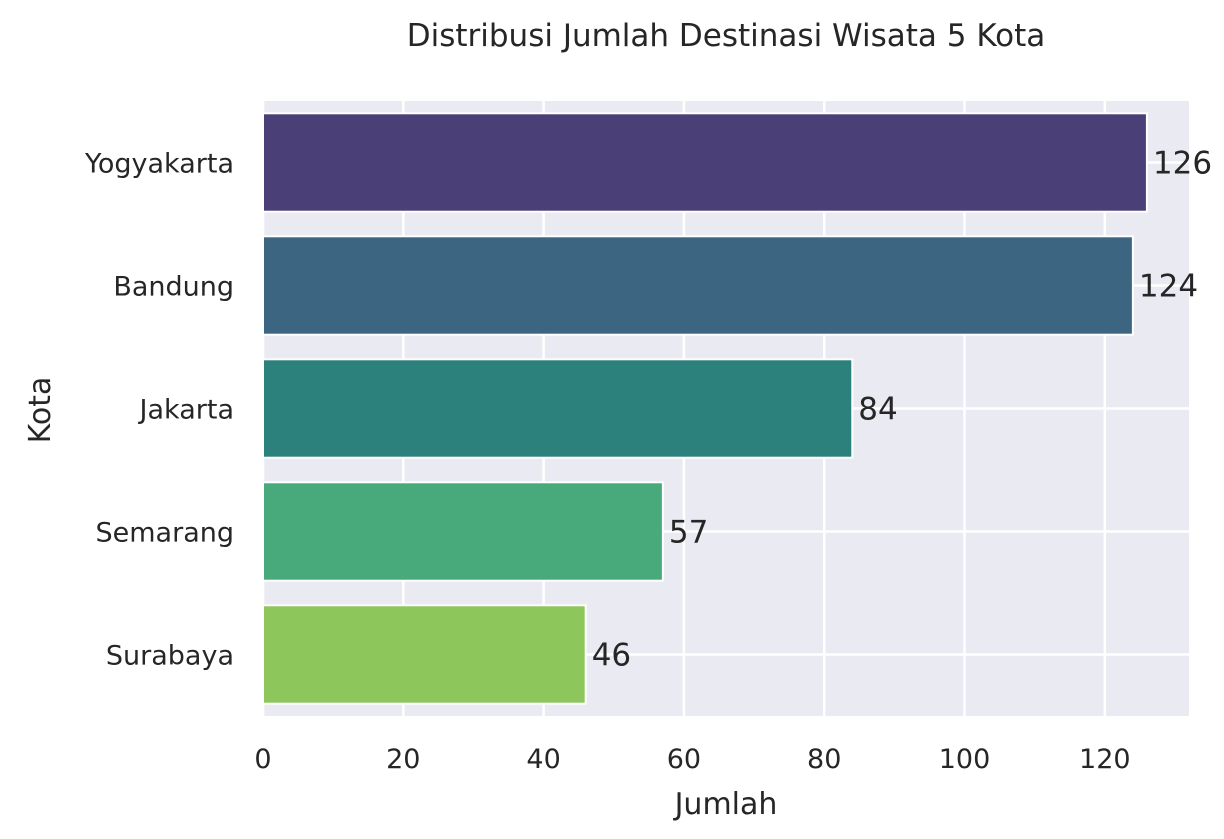 This screenshot has height=839, width=1224. Describe the element at coordinates (558, 408) in the screenshot. I see `bar-jakarta` at that location.